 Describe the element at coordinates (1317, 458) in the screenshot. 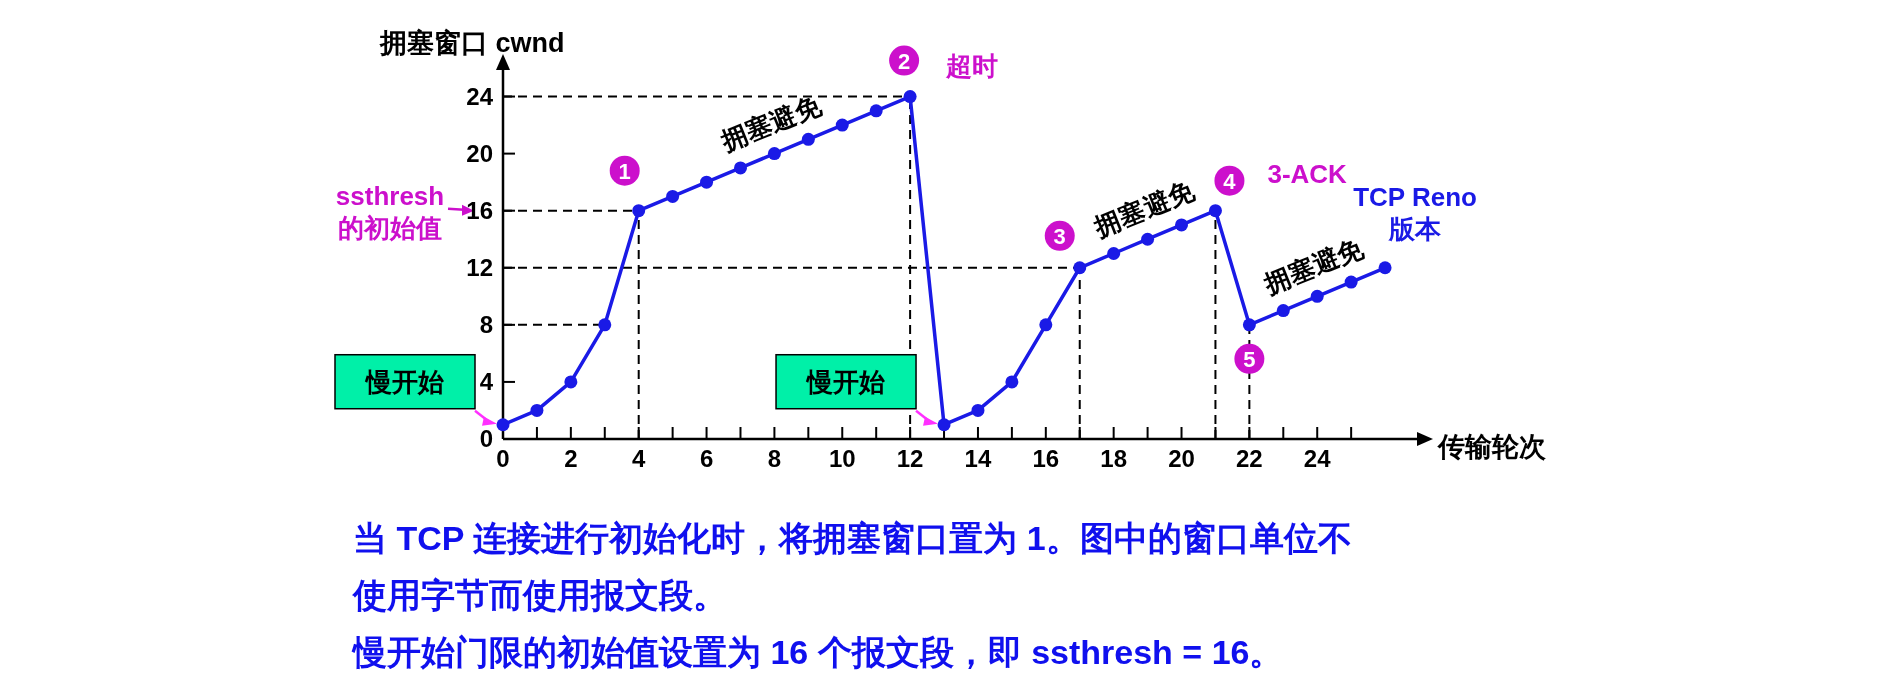

I see `x-tick-label: 24` at that location.